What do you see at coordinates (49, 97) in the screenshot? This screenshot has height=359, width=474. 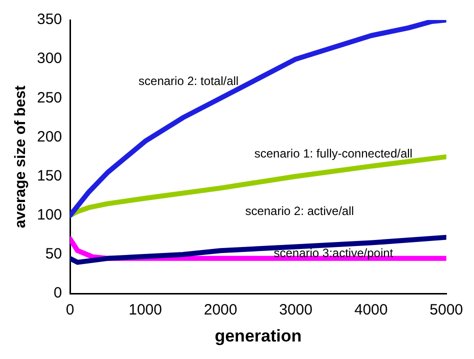 I see `y-tick-label: 250` at bounding box center [49, 97].